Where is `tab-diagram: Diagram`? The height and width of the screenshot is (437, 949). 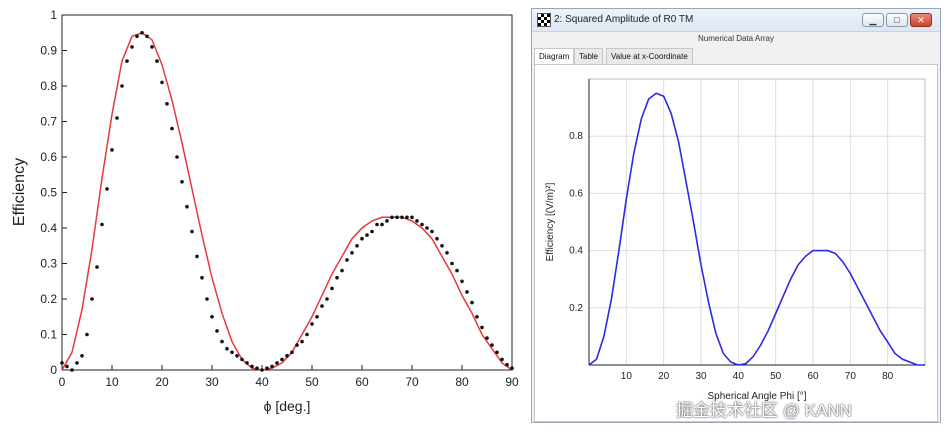 tab-diagram: Diagram is located at coordinates (554, 56).